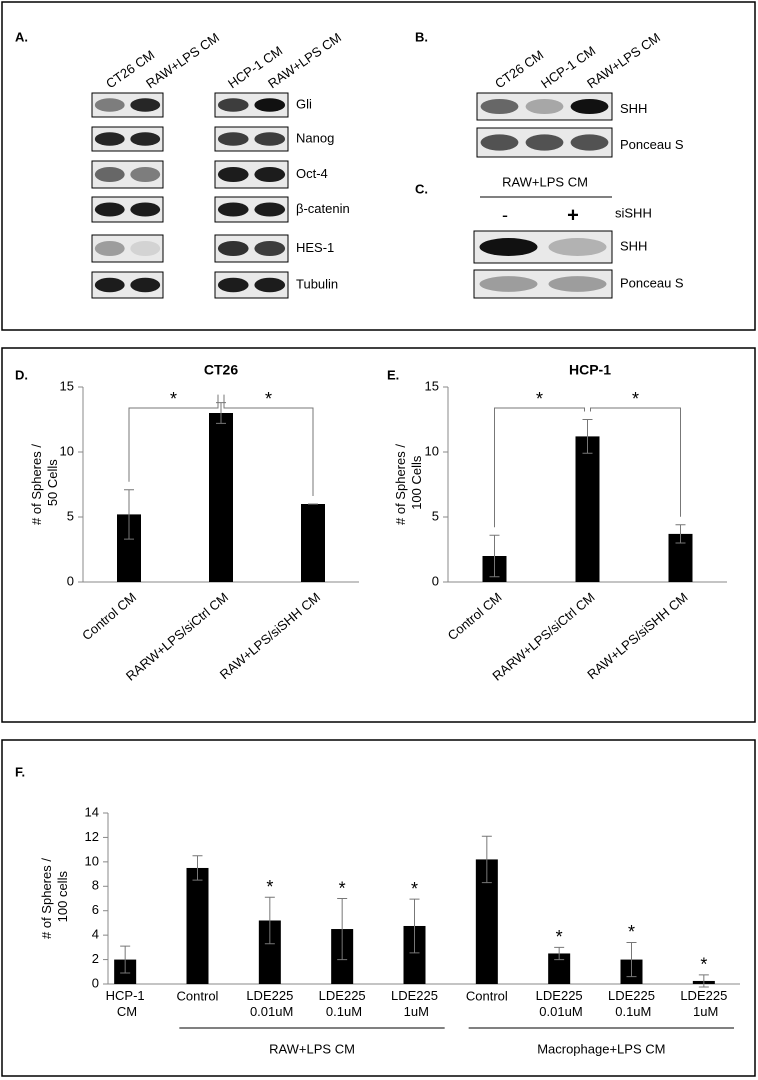 This screenshot has height=1080, width=758. I want to click on y-axis-title: # of Spheres / 50 Cells, so click(44, 484).